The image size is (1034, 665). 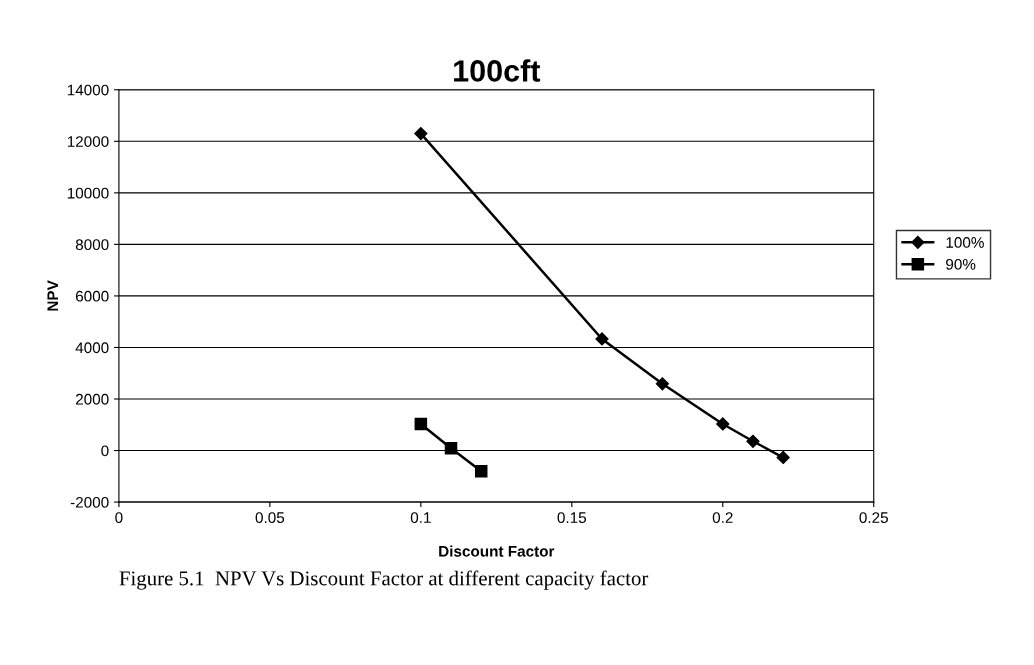 I want to click on chart-title: 100cft, so click(x=497, y=70).